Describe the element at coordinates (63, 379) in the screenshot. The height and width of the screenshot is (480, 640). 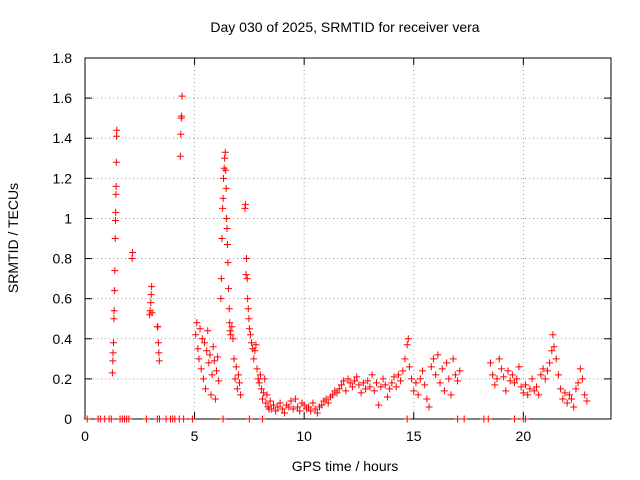
I see `y-tick-label: 0.2` at that location.